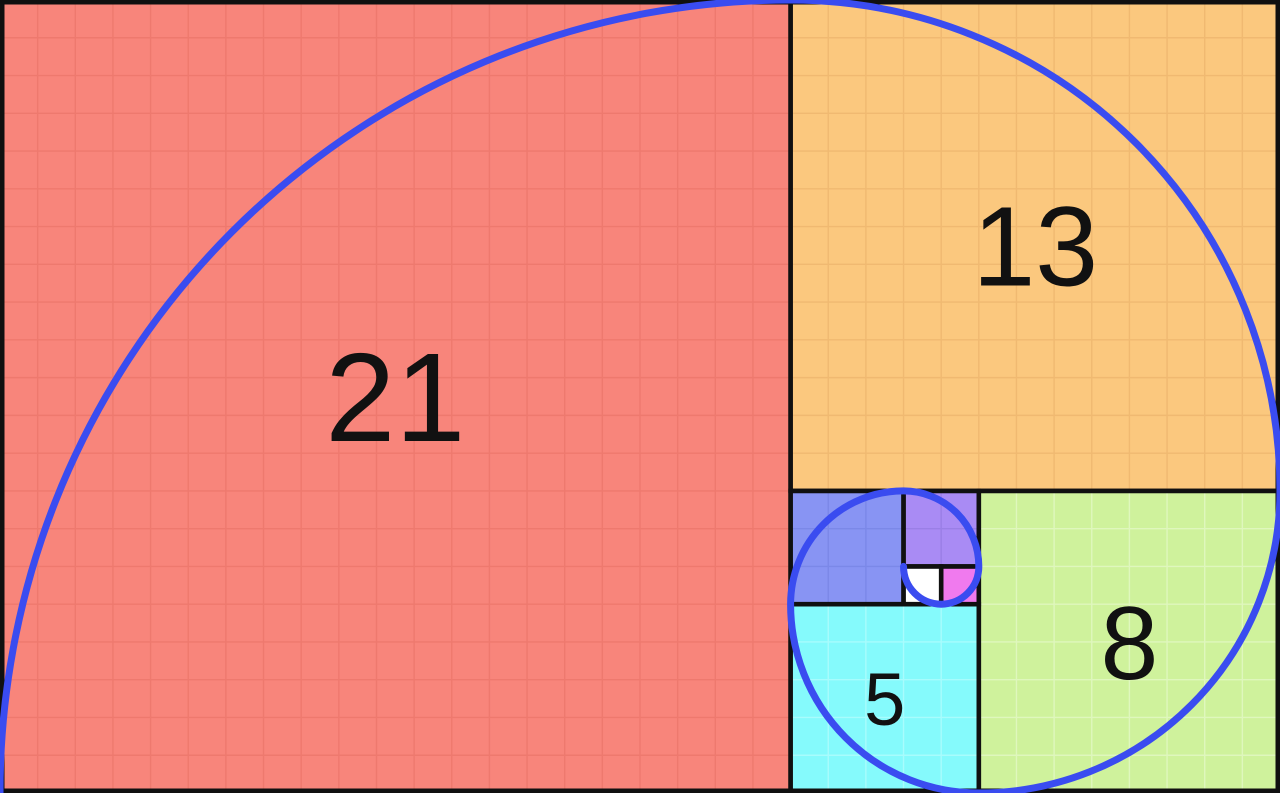 This screenshot has height=793, width=1280. I want to click on square-5-gridlines, so click(884, 698).